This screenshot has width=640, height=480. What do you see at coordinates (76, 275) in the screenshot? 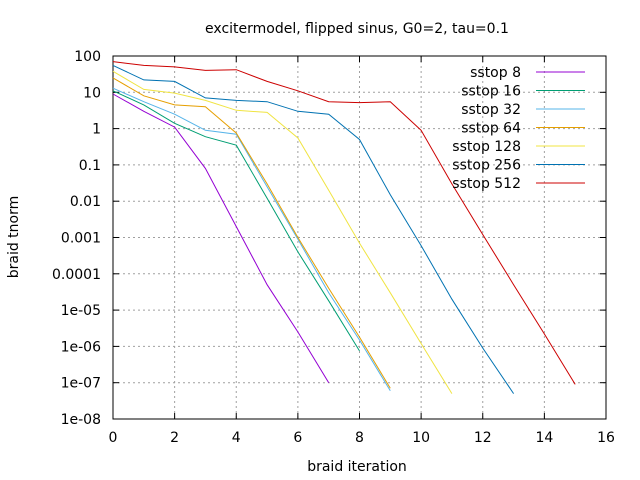
I see `y-tick-label: 0.0001` at bounding box center [76, 275].